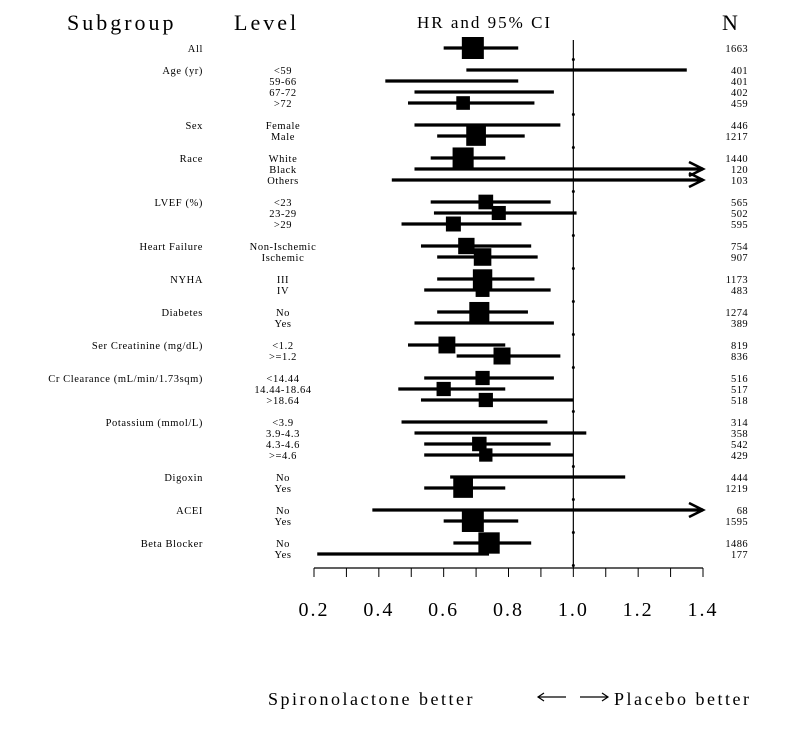 This screenshot has width=800, height=754. I want to click on level-label: Black, so click(283, 170).